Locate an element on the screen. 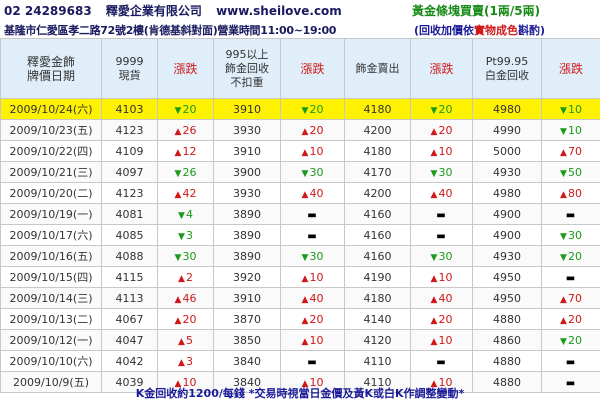 The image size is (600, 404). date-cell: 2009/10/10(六) is located at coordinates (51, 361).